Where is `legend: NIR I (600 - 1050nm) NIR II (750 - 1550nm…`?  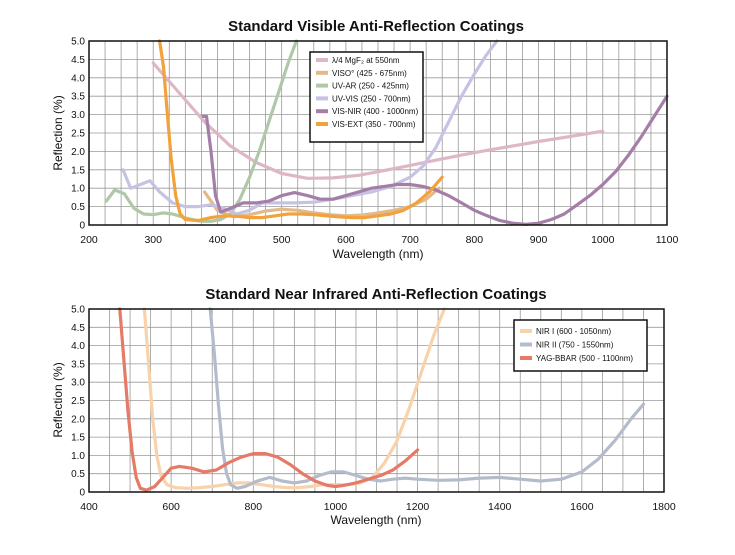 legend: NIR I (600 - 1050nm) NIR II (750 - 1550nm… is located at coordinates (580, 345).